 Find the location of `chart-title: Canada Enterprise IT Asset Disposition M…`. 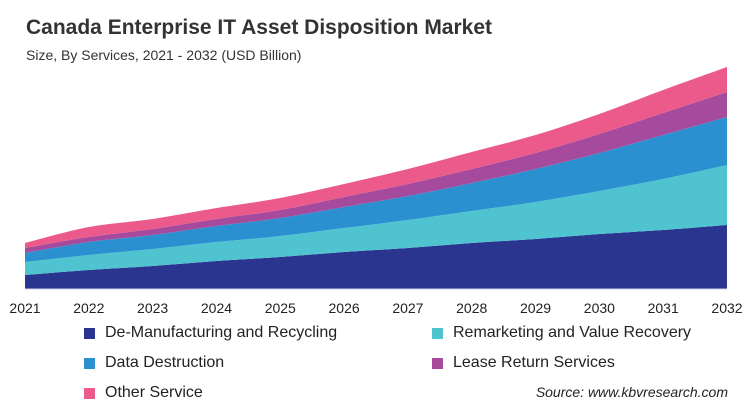

chart-title: Canada Enterprise IT Asset Disposition M… is located at coordinates (259, 27).